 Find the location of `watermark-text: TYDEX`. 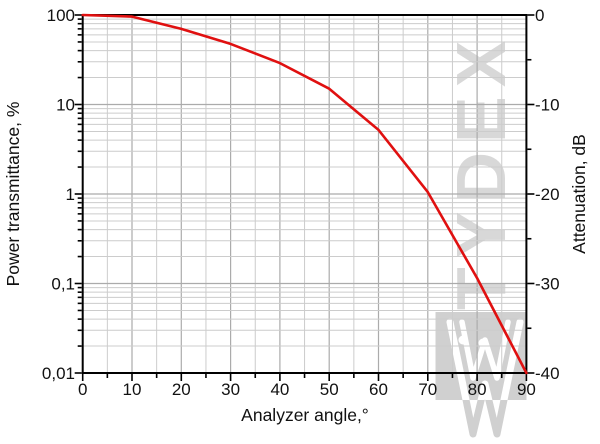

watermark-text: TYDEX is located at coordinates (481, 171).